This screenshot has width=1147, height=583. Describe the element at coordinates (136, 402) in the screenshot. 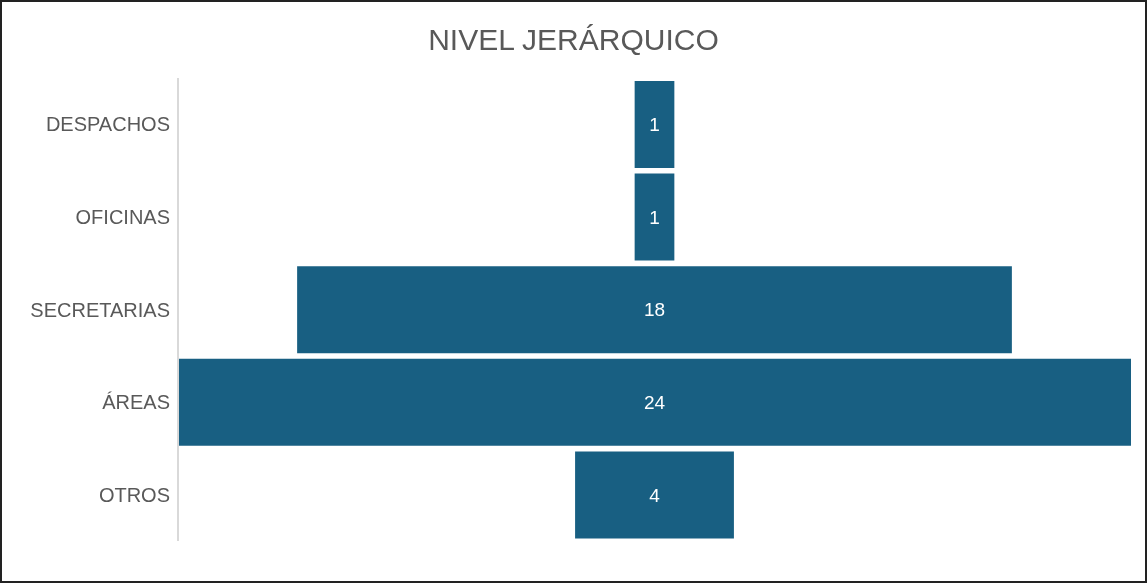

I see `category-label: ÁREAS` at that location.